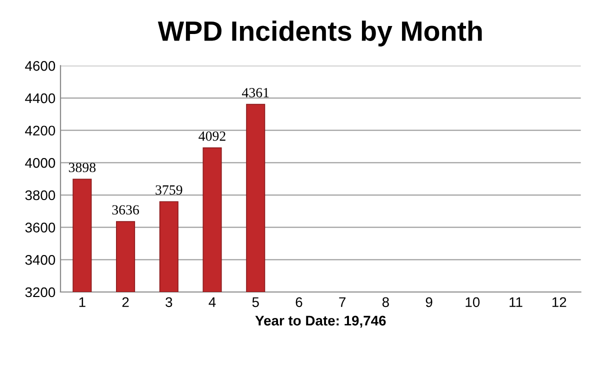 The width and height of the screenshot is (605, 365). Describe the element at coordinates (126, 210) in the screenshot. I see `data-label: 3636` at that location.